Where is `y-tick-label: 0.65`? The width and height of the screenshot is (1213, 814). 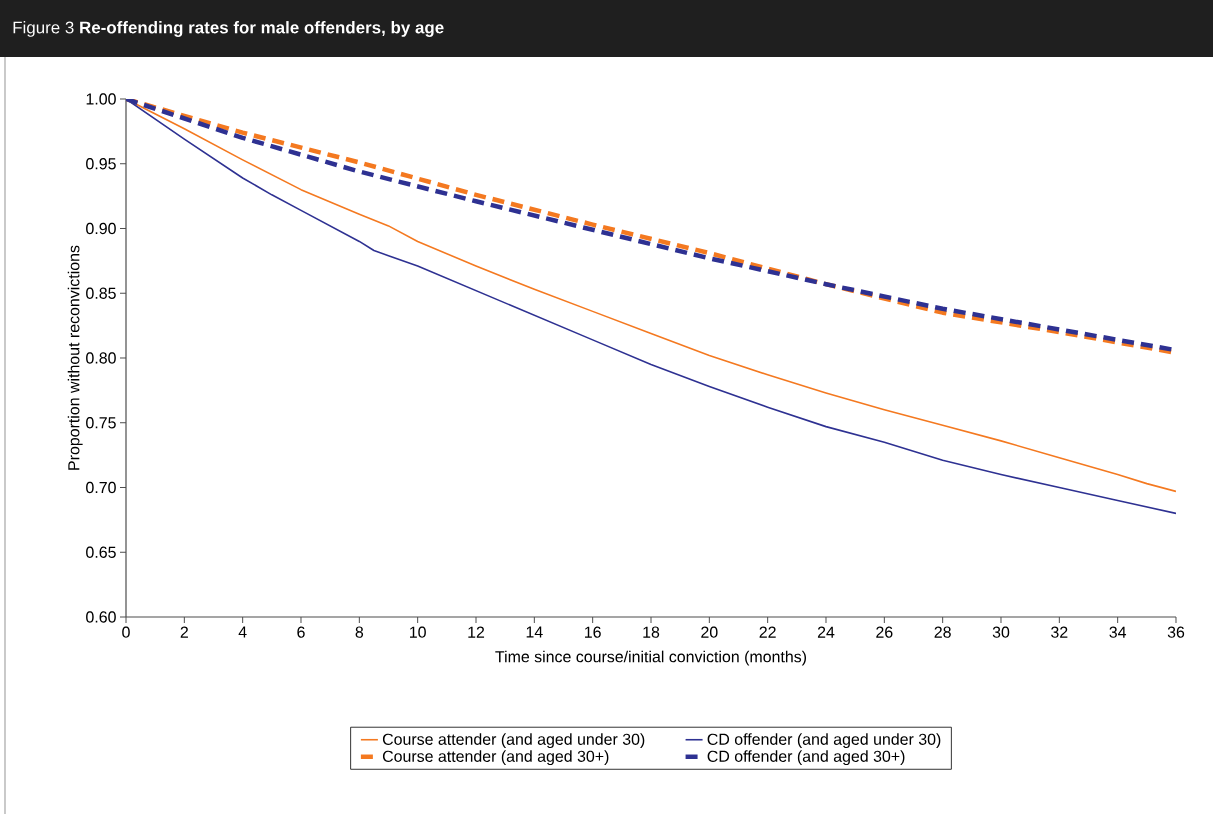
y-tick-label: 0.65 is located at coordinates (101, 552).